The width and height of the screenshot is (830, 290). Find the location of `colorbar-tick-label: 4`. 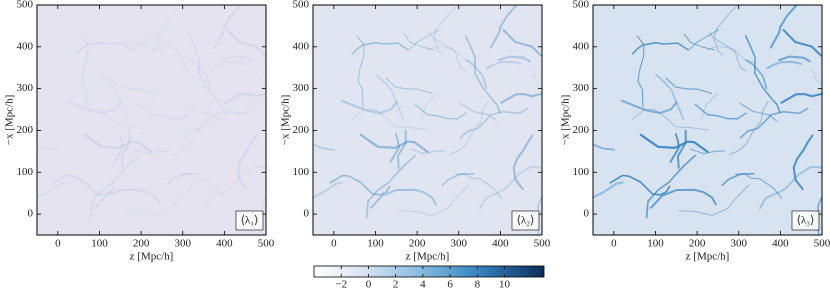

colorbar-tick-label: 4 is located at coordinates (423, 284).